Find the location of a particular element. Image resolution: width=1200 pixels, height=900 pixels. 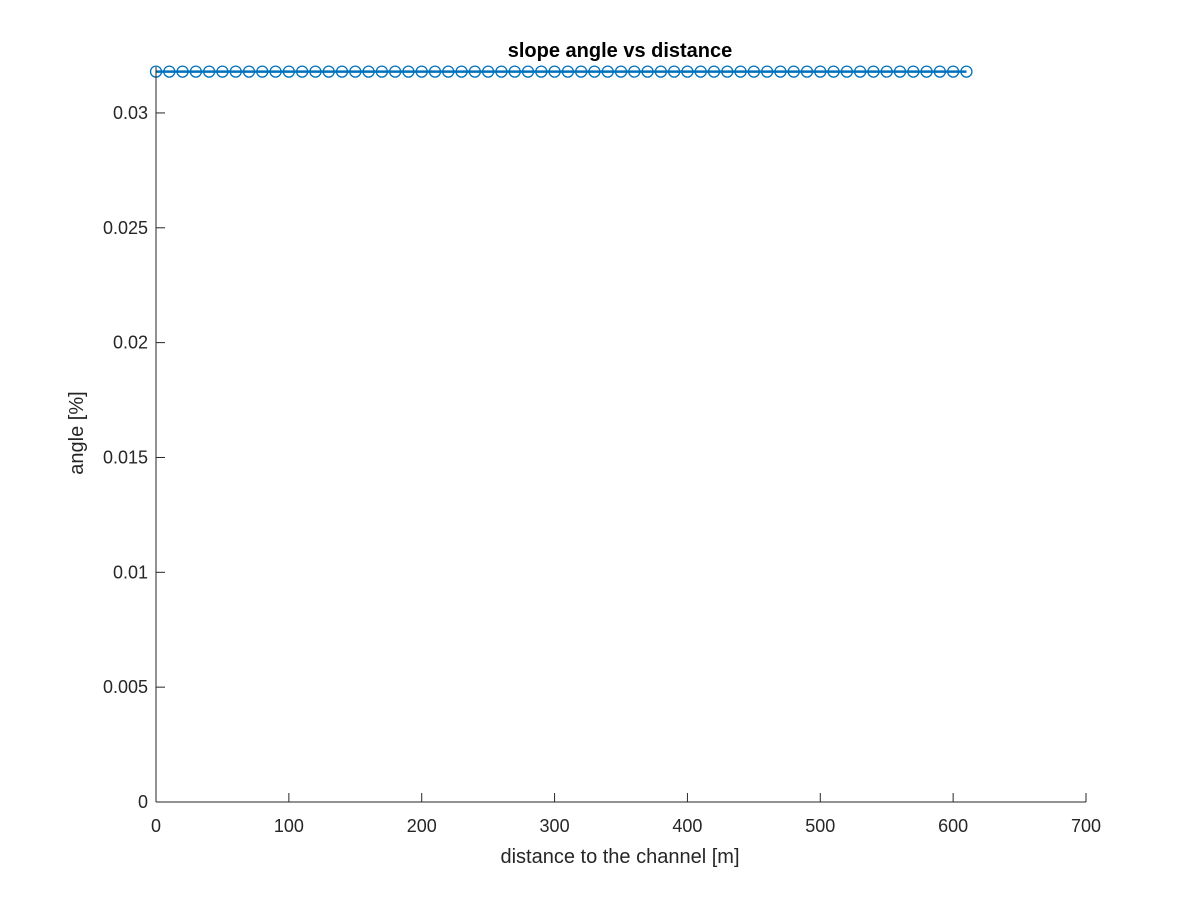

y-tick-label: 0.015 is located at coordinates (125, 457).